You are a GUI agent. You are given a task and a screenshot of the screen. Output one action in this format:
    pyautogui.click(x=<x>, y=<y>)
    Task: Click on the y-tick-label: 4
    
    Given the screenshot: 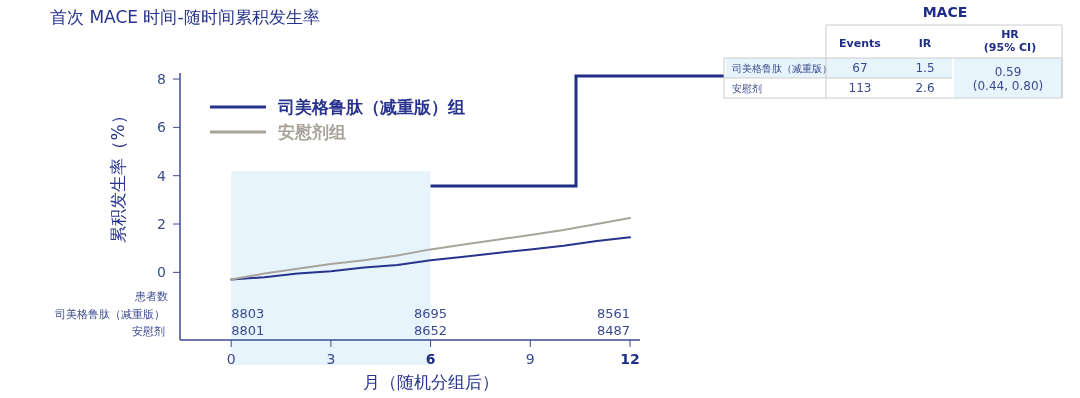 What is the action you would take?
    pyautogui.click(x=162, y=175)
    